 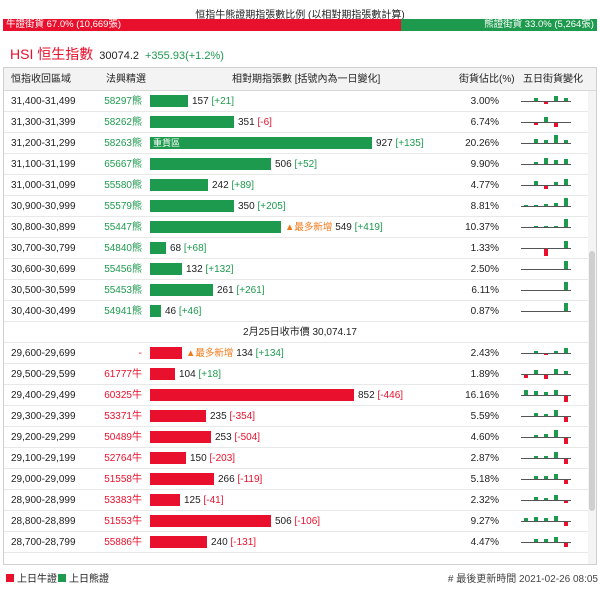 I want to click on warrant-code-link: 58263熊, so click(x=123, y=143).